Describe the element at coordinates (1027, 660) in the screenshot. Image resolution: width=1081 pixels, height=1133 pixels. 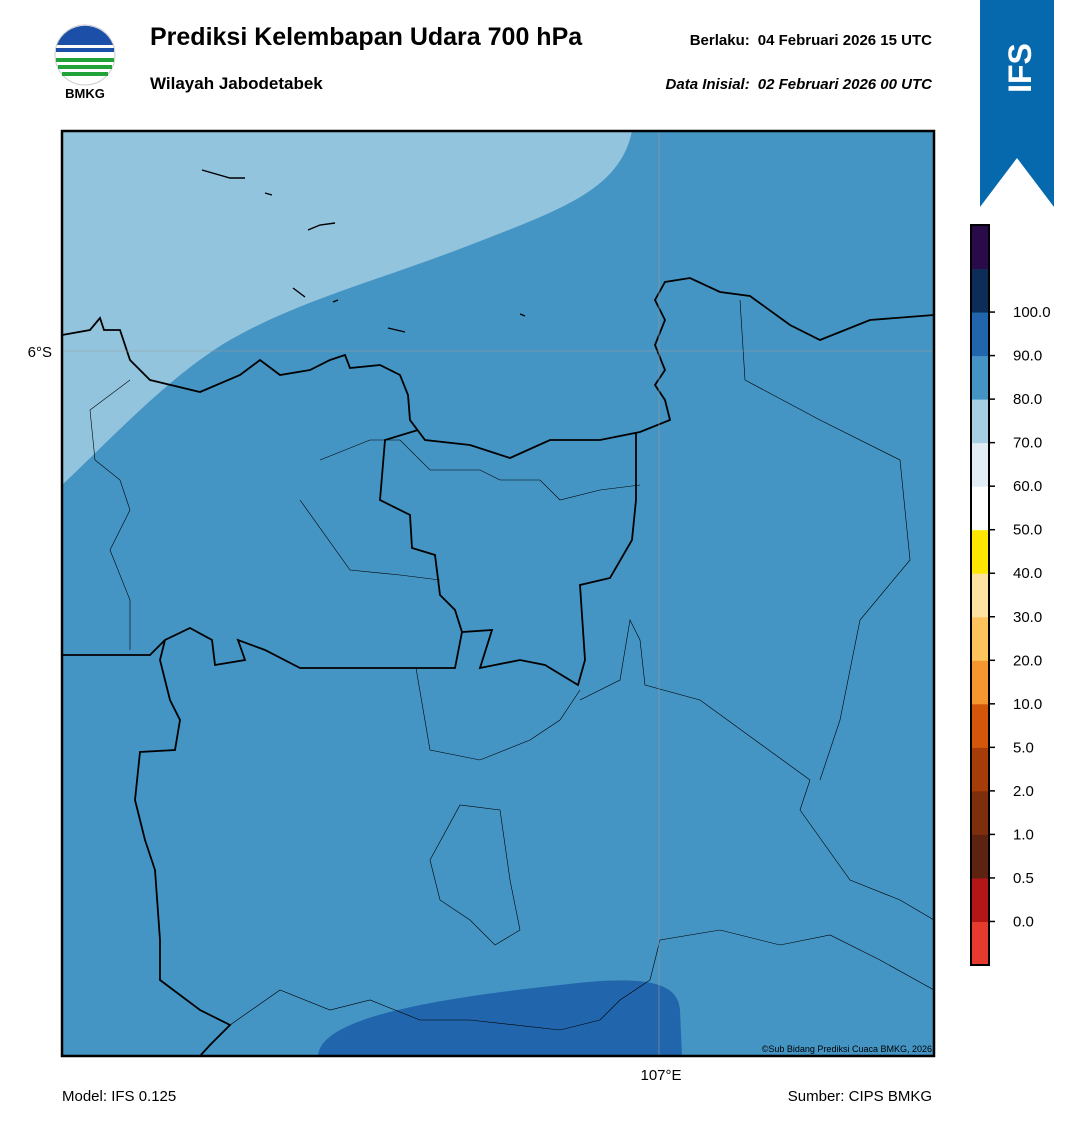
I see `colorbar-tick-label: 20.0` at that location.